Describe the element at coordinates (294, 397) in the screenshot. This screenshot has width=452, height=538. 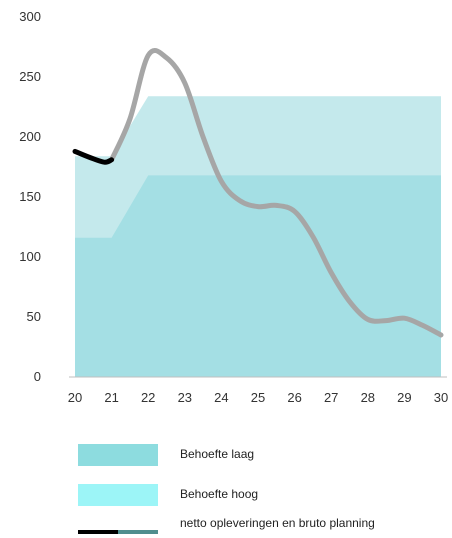
I see `x-tick-label-26: 26` at that location.